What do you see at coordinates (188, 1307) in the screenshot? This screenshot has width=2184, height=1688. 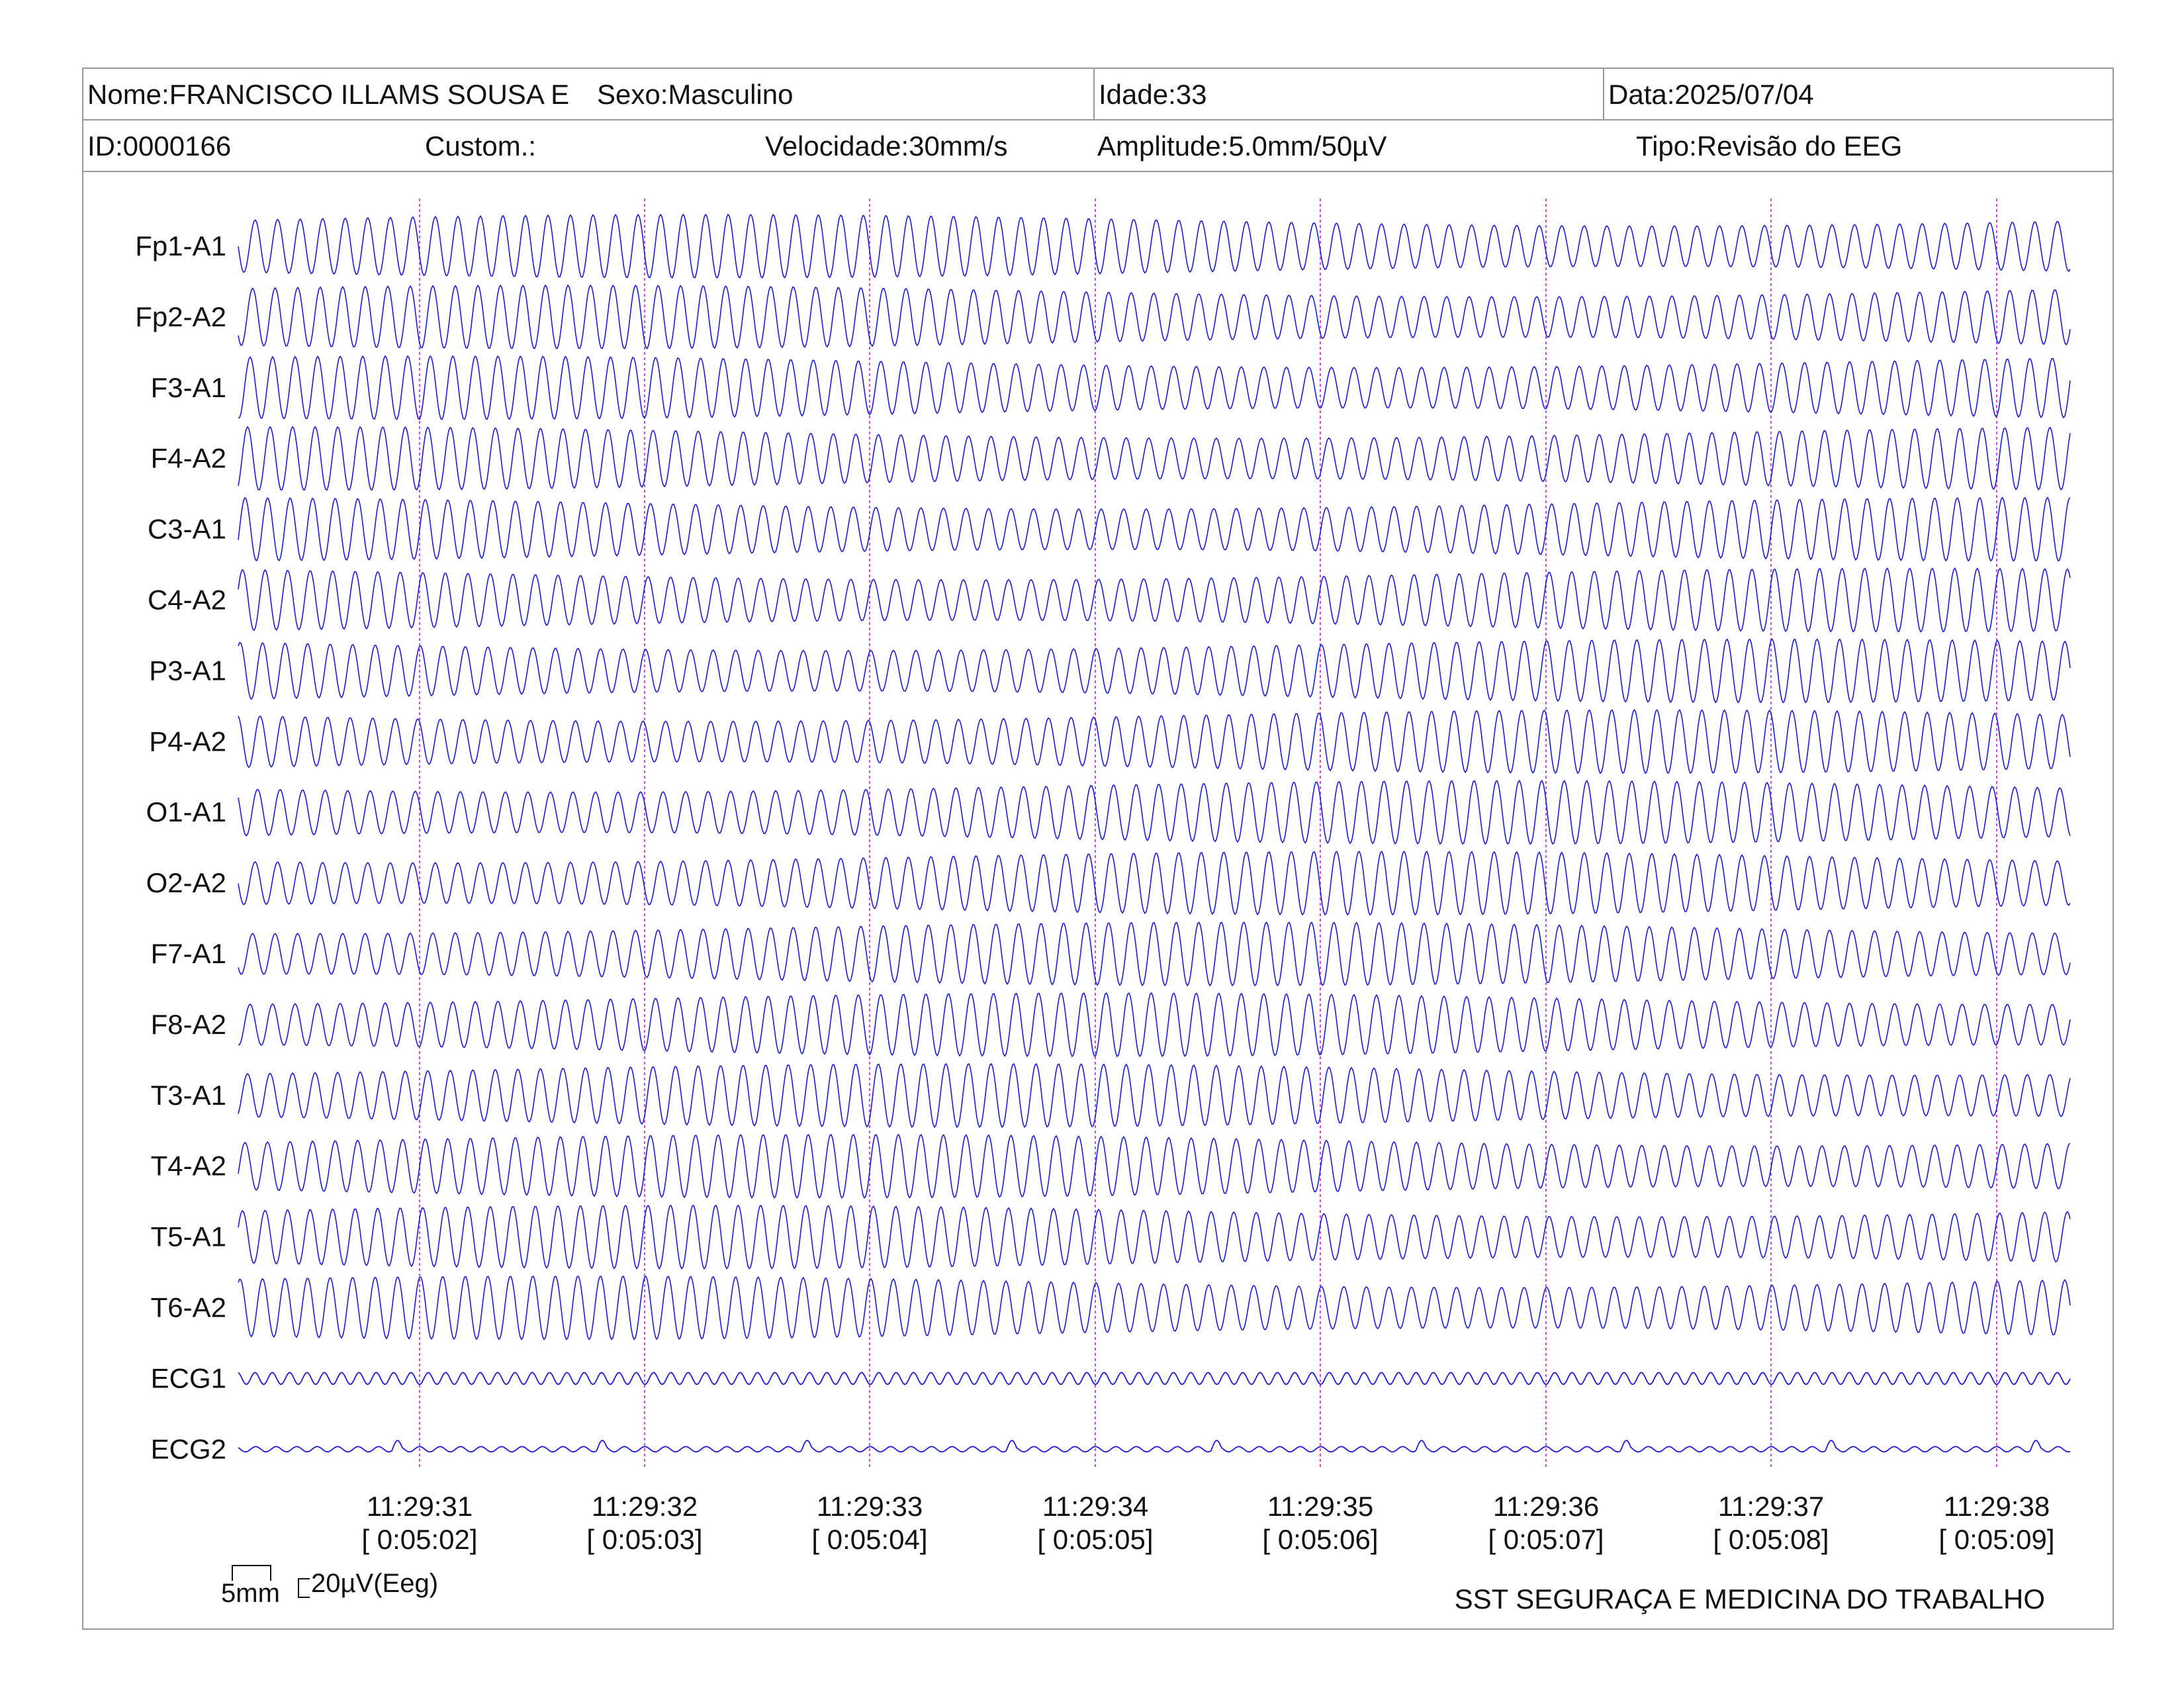 I see `channel-label: T6-A2` at bounding box center [188, 1307].